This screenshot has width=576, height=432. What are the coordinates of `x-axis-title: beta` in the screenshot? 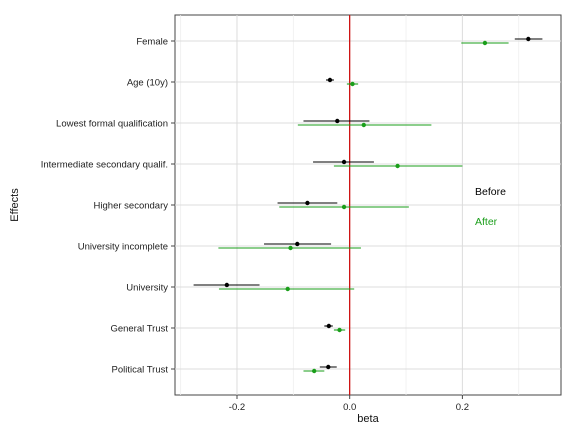 It's located at (368, 419).